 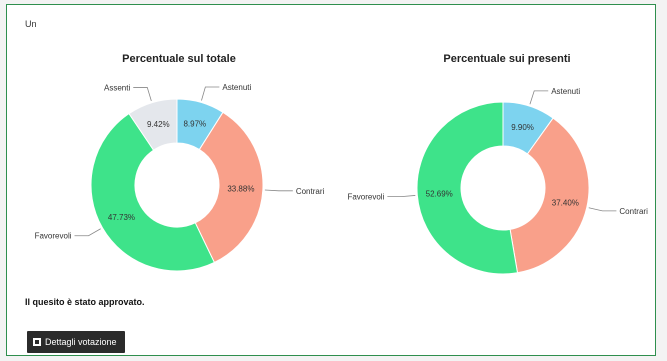 What do you see at coordinates (522, 127) in the screenshot?
I see `slice-value-astenuti: 9.90%` at bounding box center [522, 127].